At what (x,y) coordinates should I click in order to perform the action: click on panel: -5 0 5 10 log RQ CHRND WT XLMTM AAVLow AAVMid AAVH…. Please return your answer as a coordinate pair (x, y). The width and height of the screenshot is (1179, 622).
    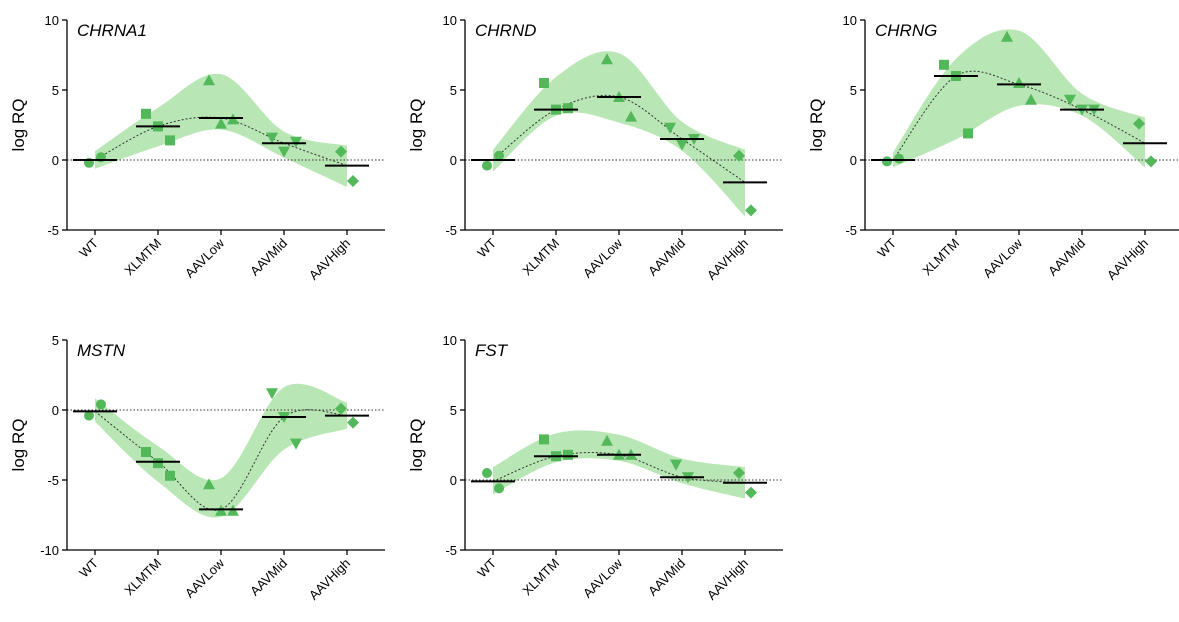
    Looking at the image, I should click on (595, 148).